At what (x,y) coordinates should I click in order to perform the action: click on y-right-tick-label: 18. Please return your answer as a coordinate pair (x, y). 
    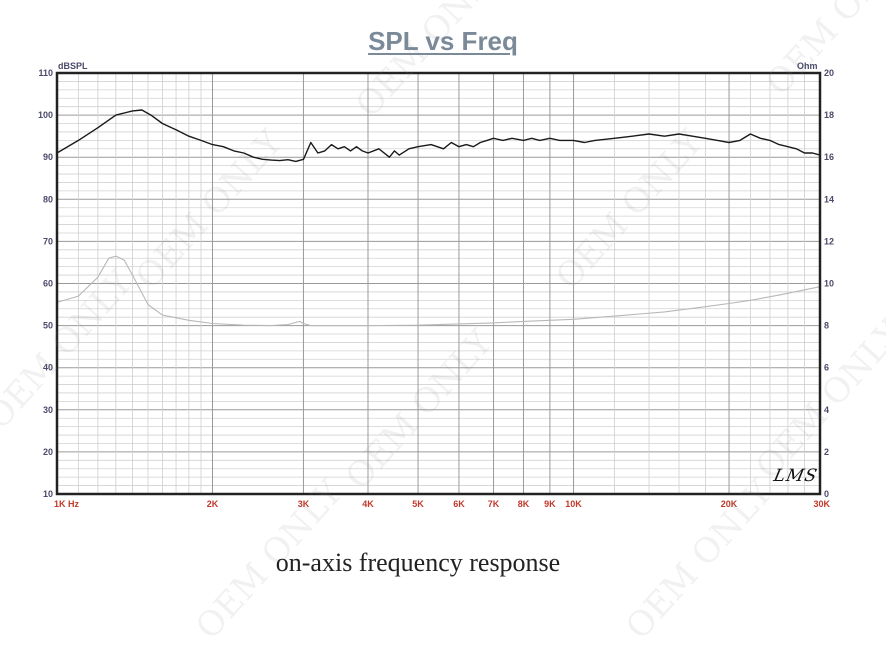
    Looking at the image, I should click on (829, 115).